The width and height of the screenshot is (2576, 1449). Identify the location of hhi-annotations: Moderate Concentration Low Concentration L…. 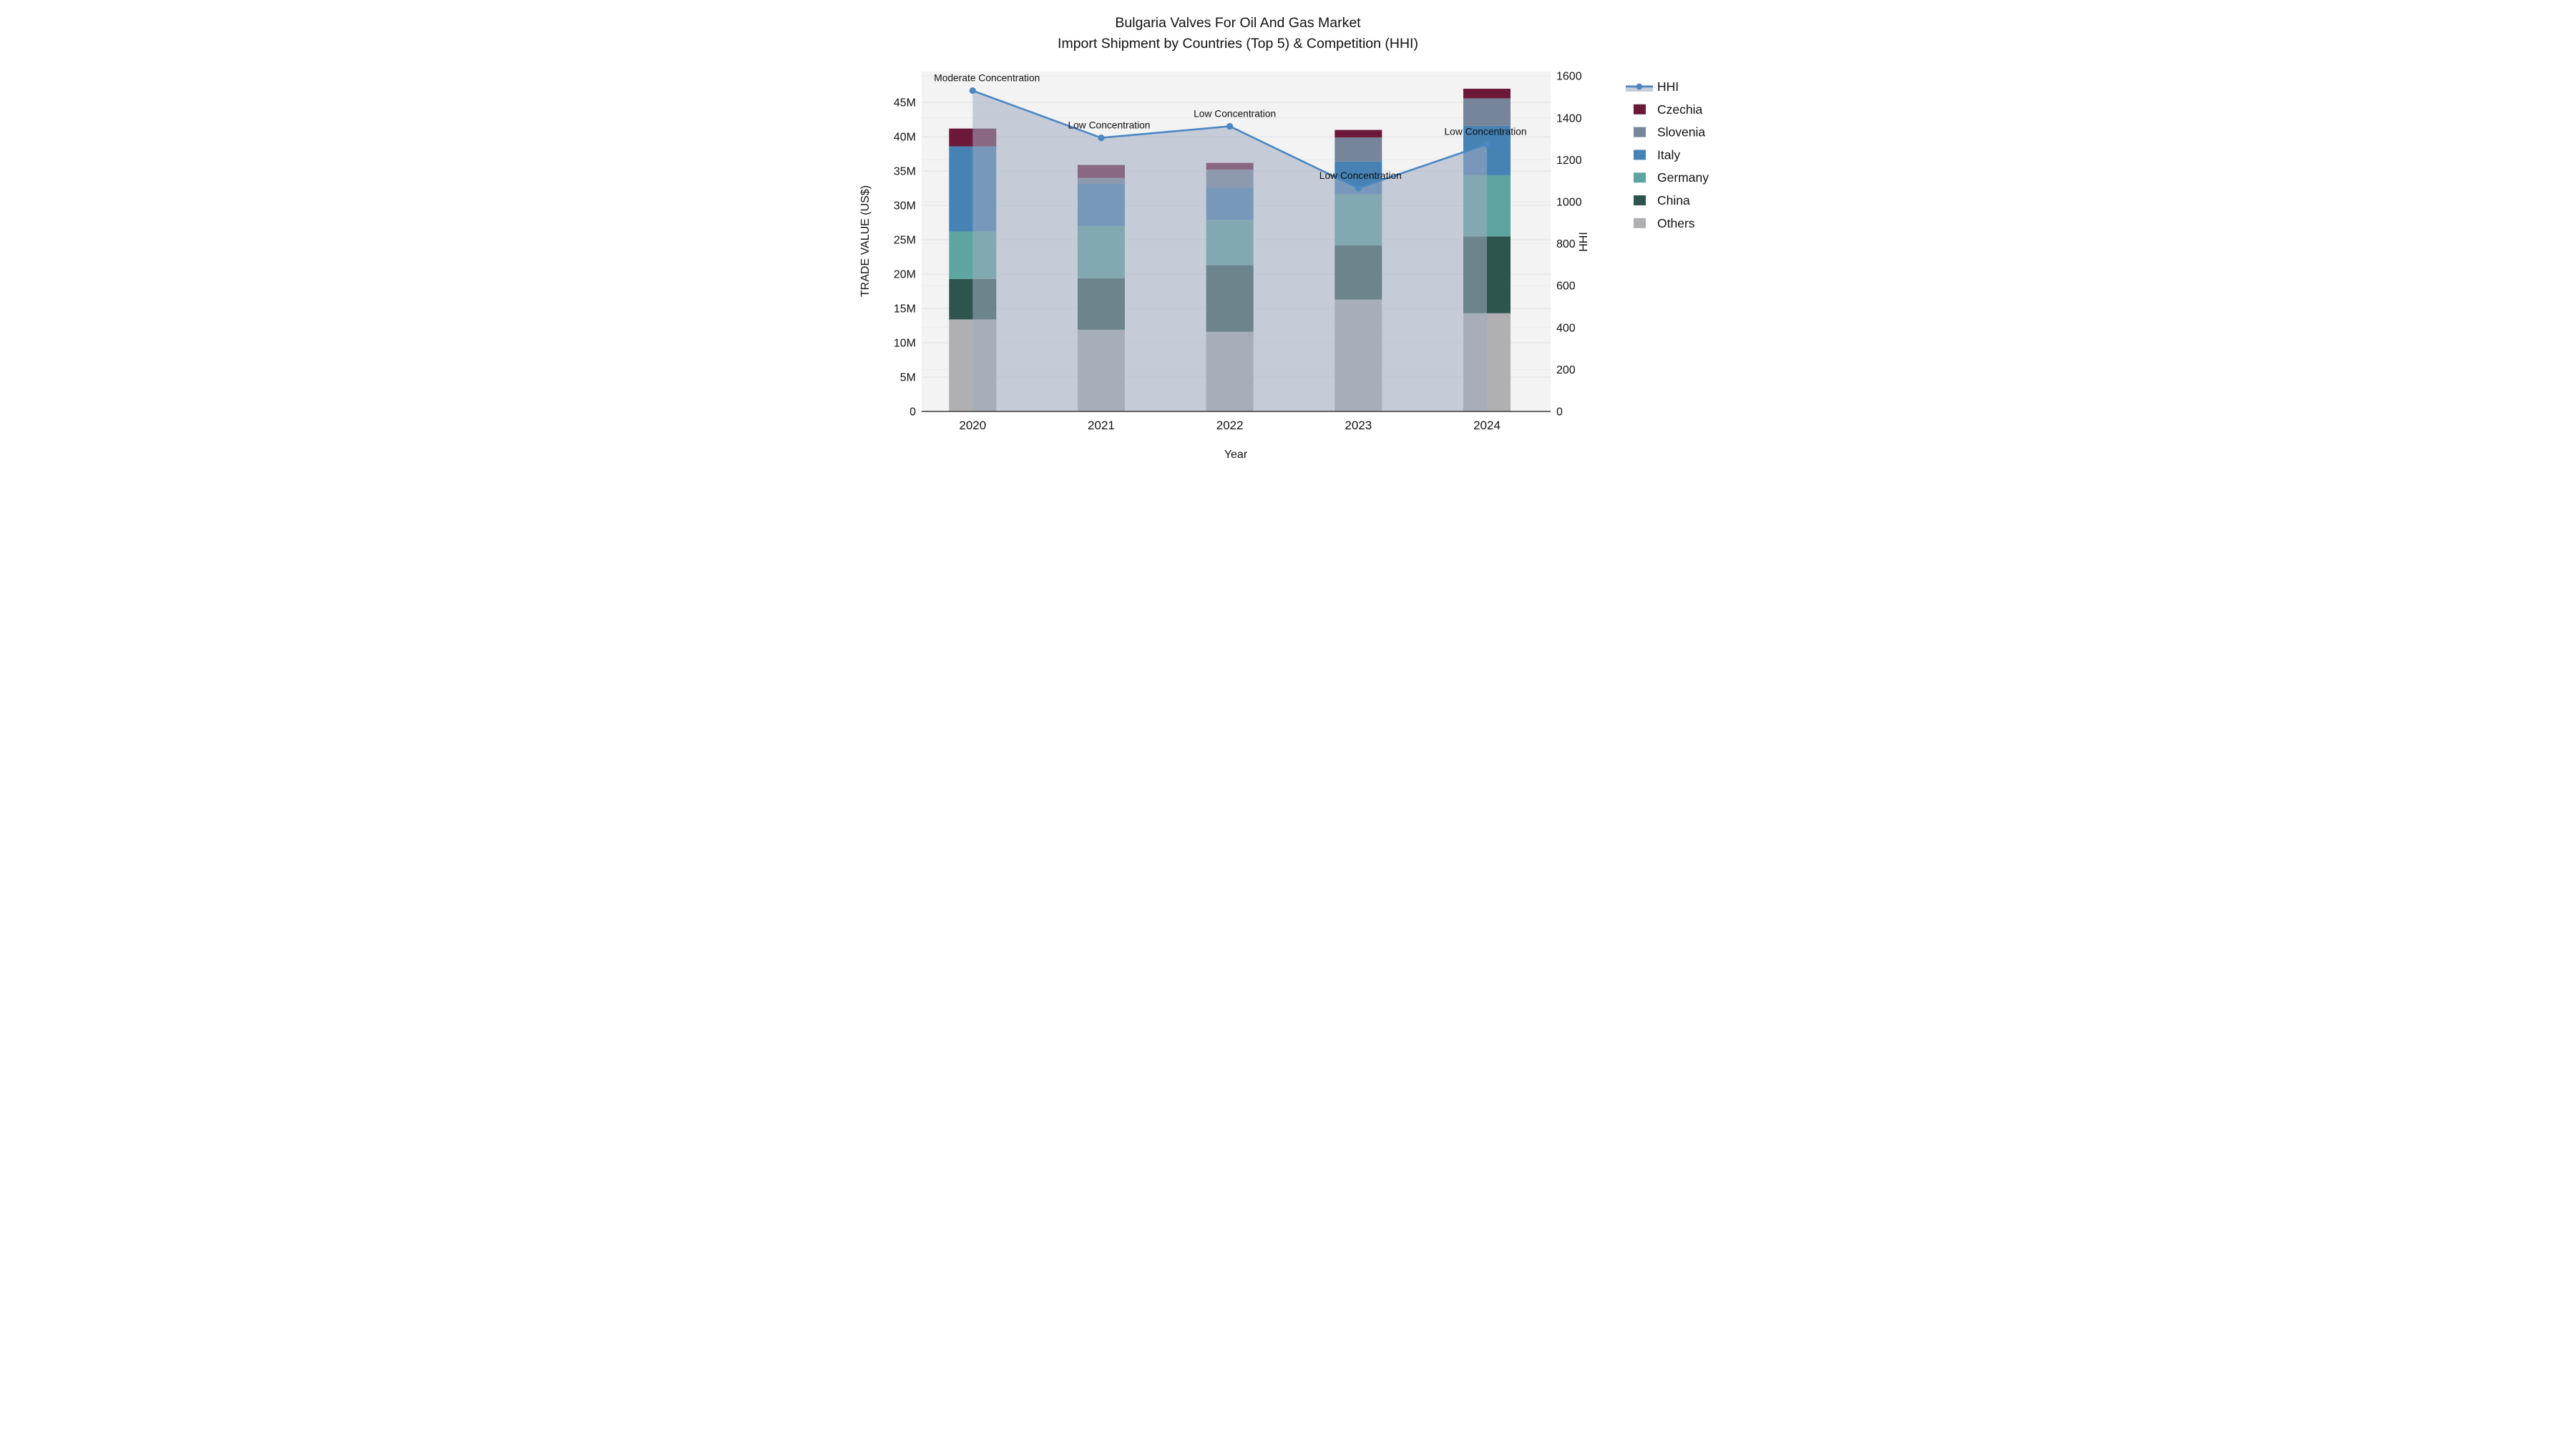
(1230, 127).